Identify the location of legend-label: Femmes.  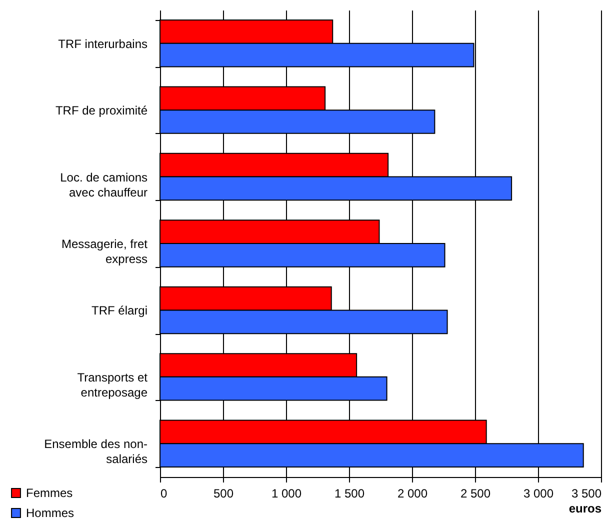
(49, 493).